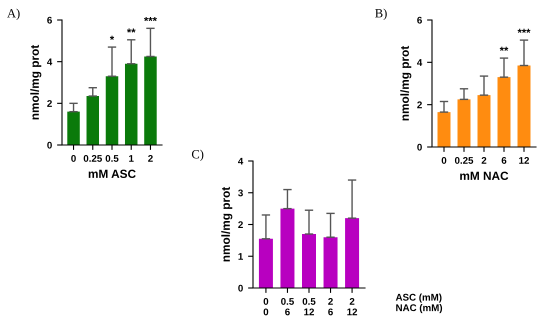 The height and width of the screenshot is (321, 550). I want to click on annotation: *, so click(112, 38).